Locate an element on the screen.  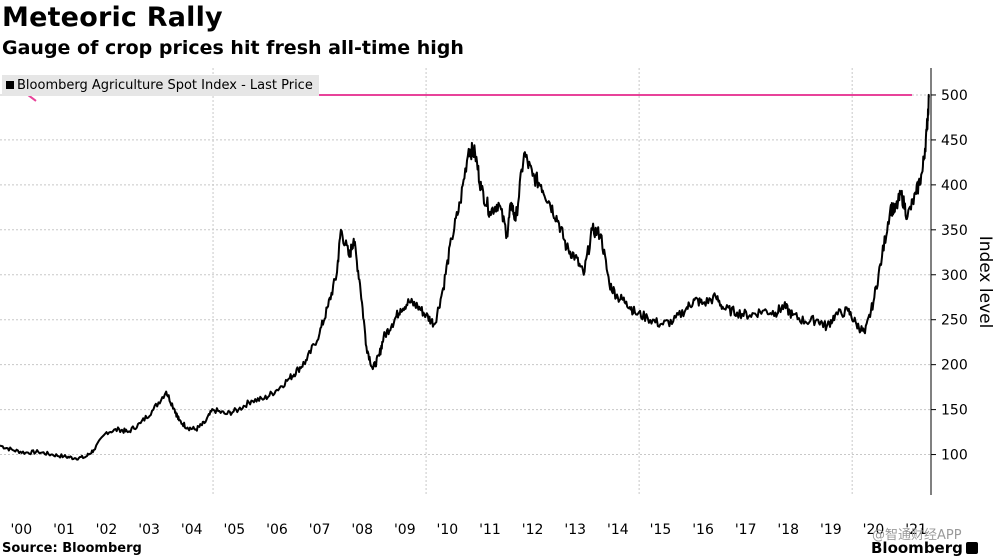
bar-chart-icon is located at coordinates (971, 548).